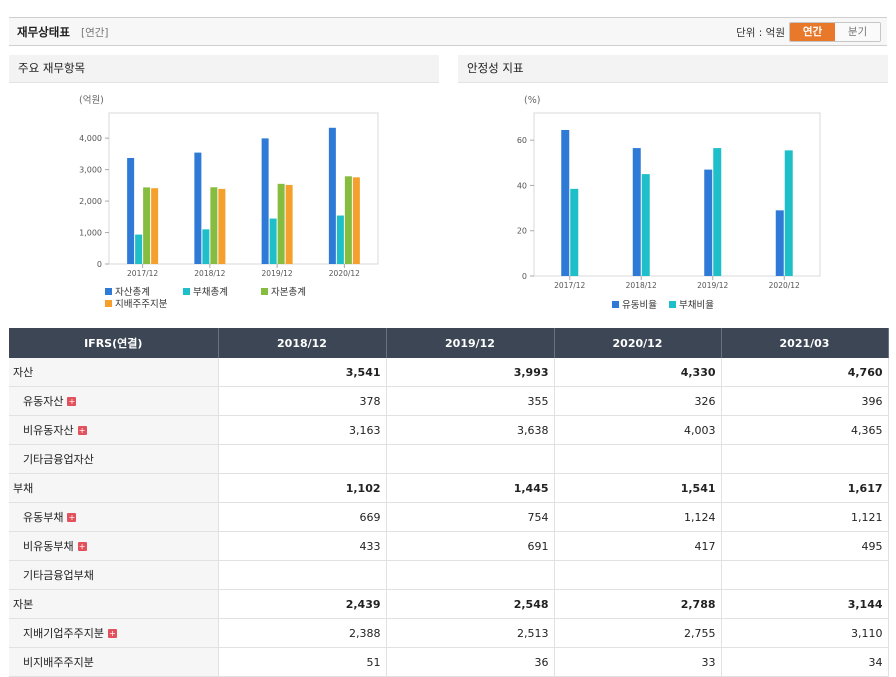  Describe the element at coordinates (449, 488) in the screenshot. I see `table-row: 부채 1,102 1,445 1,541 1,617` at that location.